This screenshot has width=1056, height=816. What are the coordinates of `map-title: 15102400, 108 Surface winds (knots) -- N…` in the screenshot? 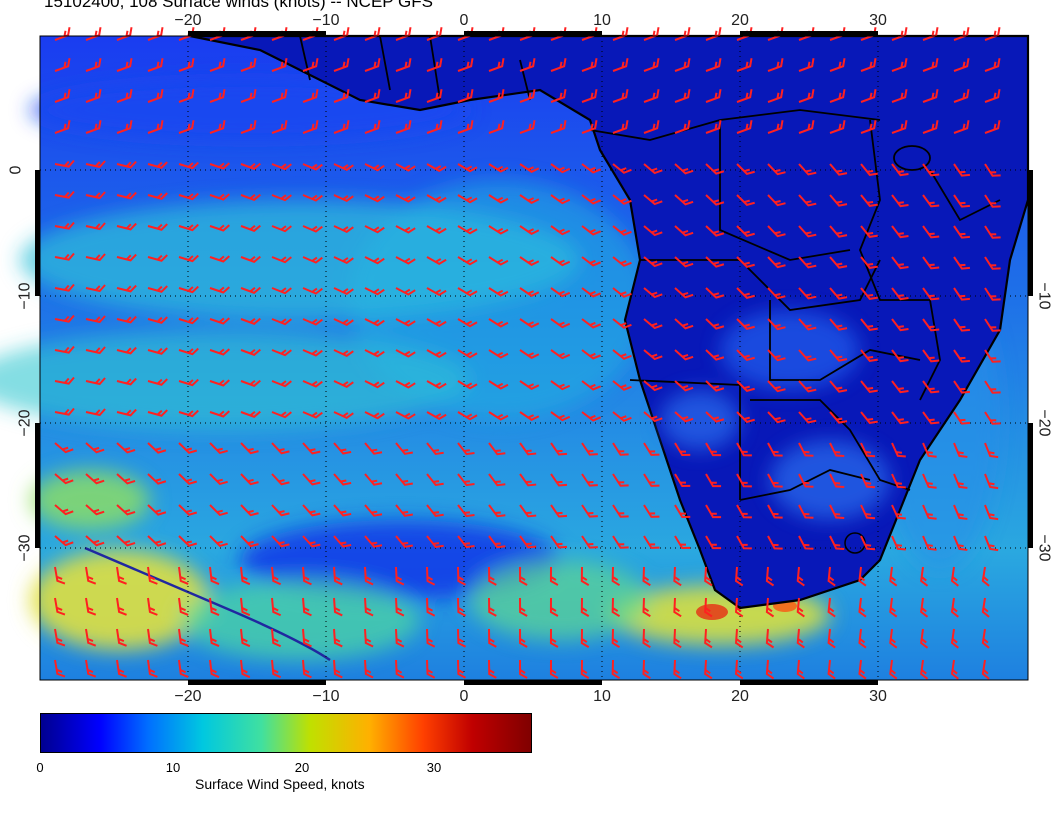 It's located at (238, 5).